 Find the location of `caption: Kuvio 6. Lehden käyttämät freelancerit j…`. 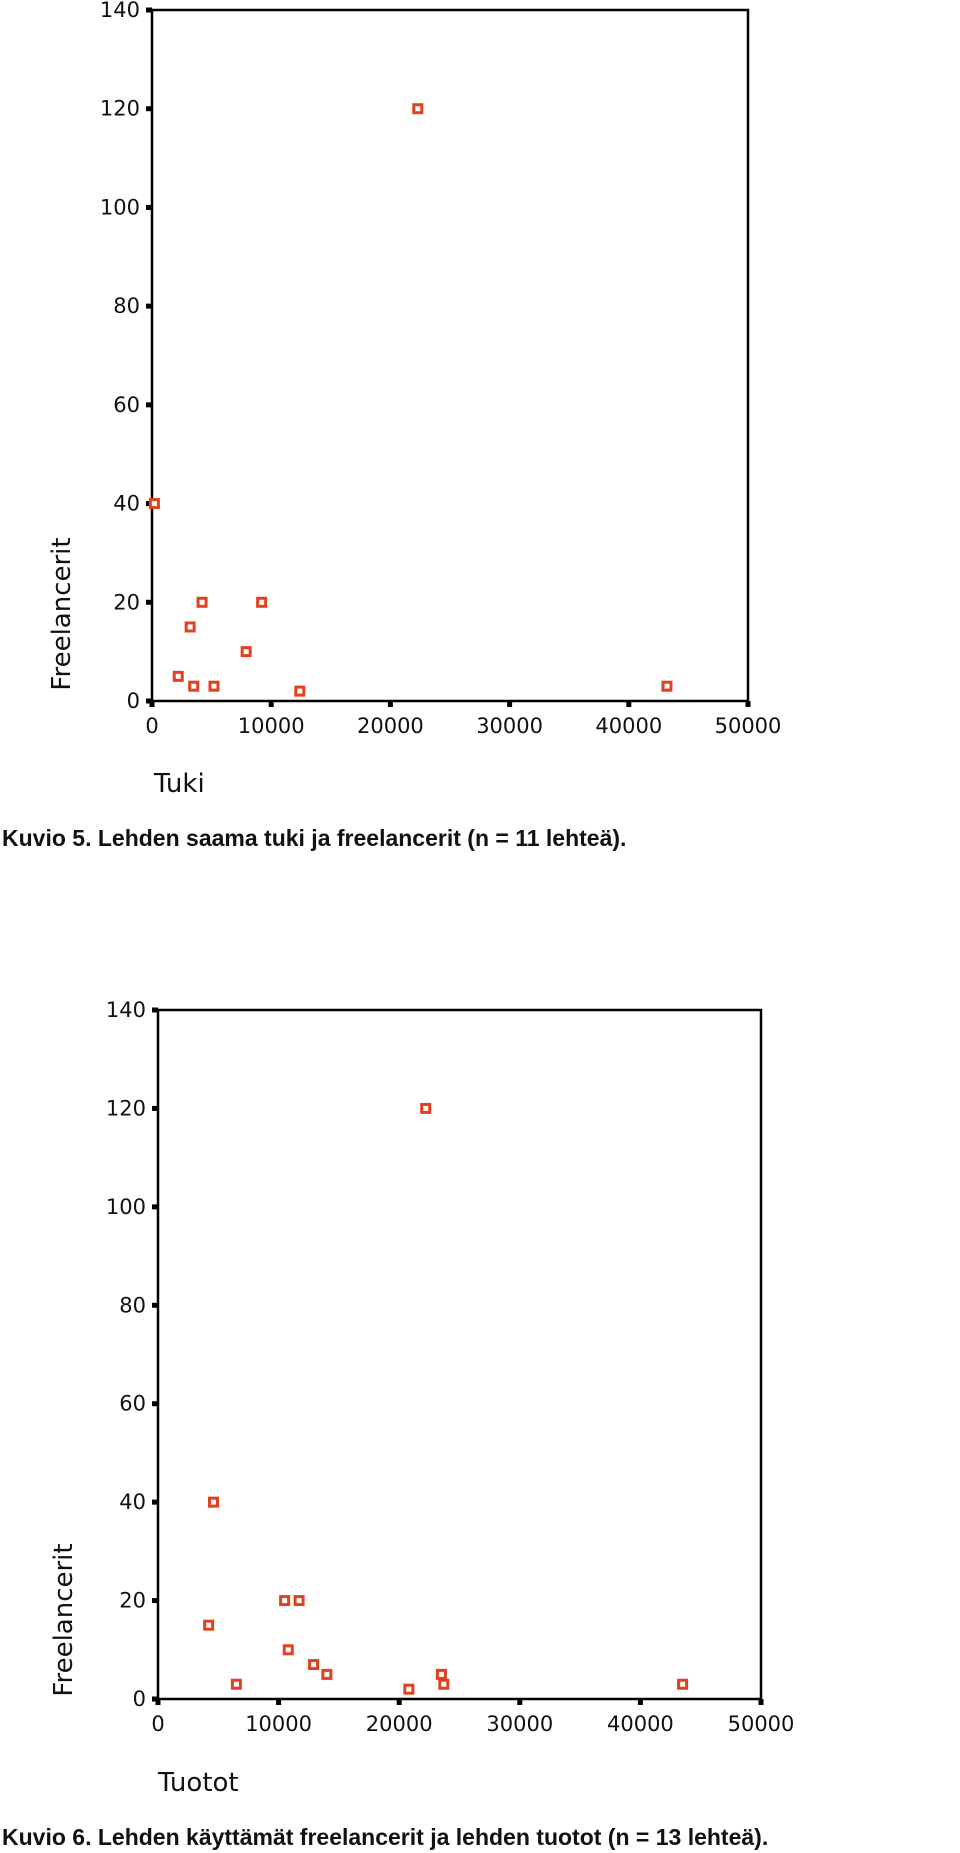

caption: Kuvio 6. Lehden käyttämät freelancerit j… is located at coordinates (385, 1837).